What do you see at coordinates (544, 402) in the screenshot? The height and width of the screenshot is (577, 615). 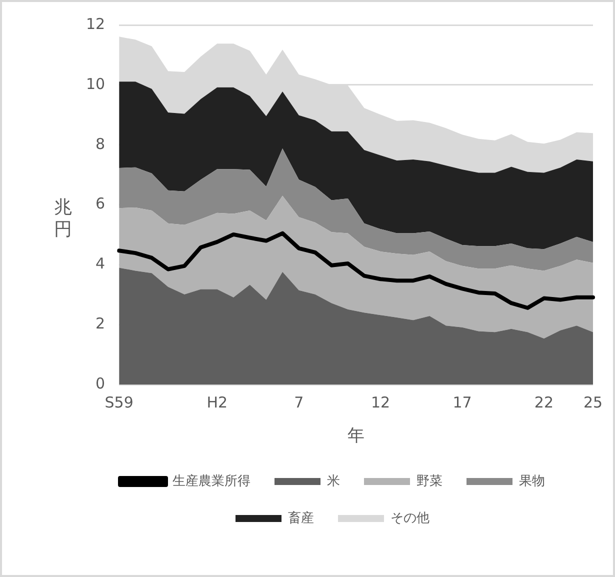 I see `x-tick-label: 22` at bounding box center [544, 402].